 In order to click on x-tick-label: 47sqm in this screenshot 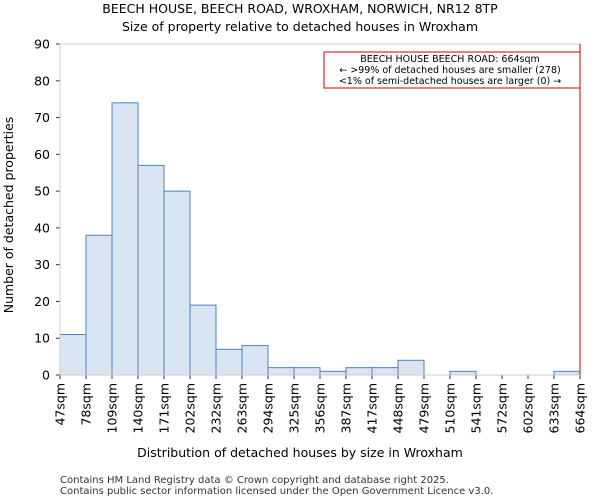, I will do `click(60, 404)`.